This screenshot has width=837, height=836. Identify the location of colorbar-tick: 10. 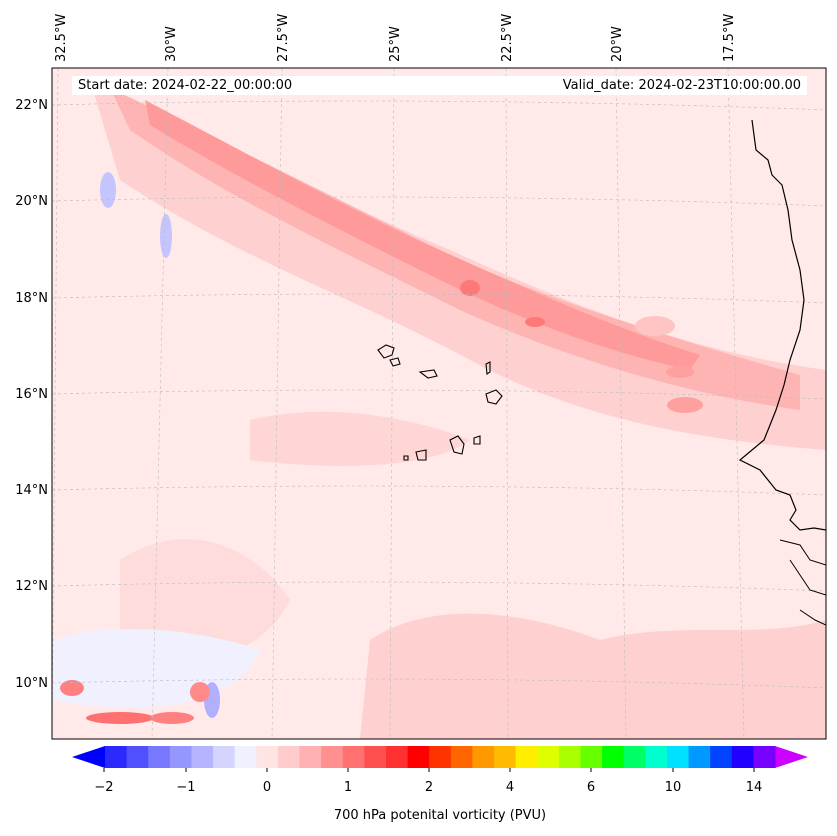
(673, 787).